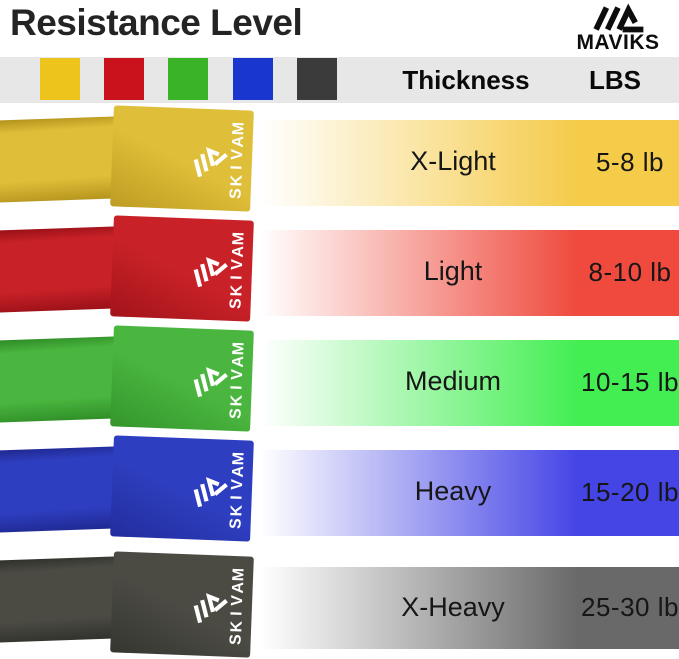  I want to click on color-swatch-green, so click(188, 79).